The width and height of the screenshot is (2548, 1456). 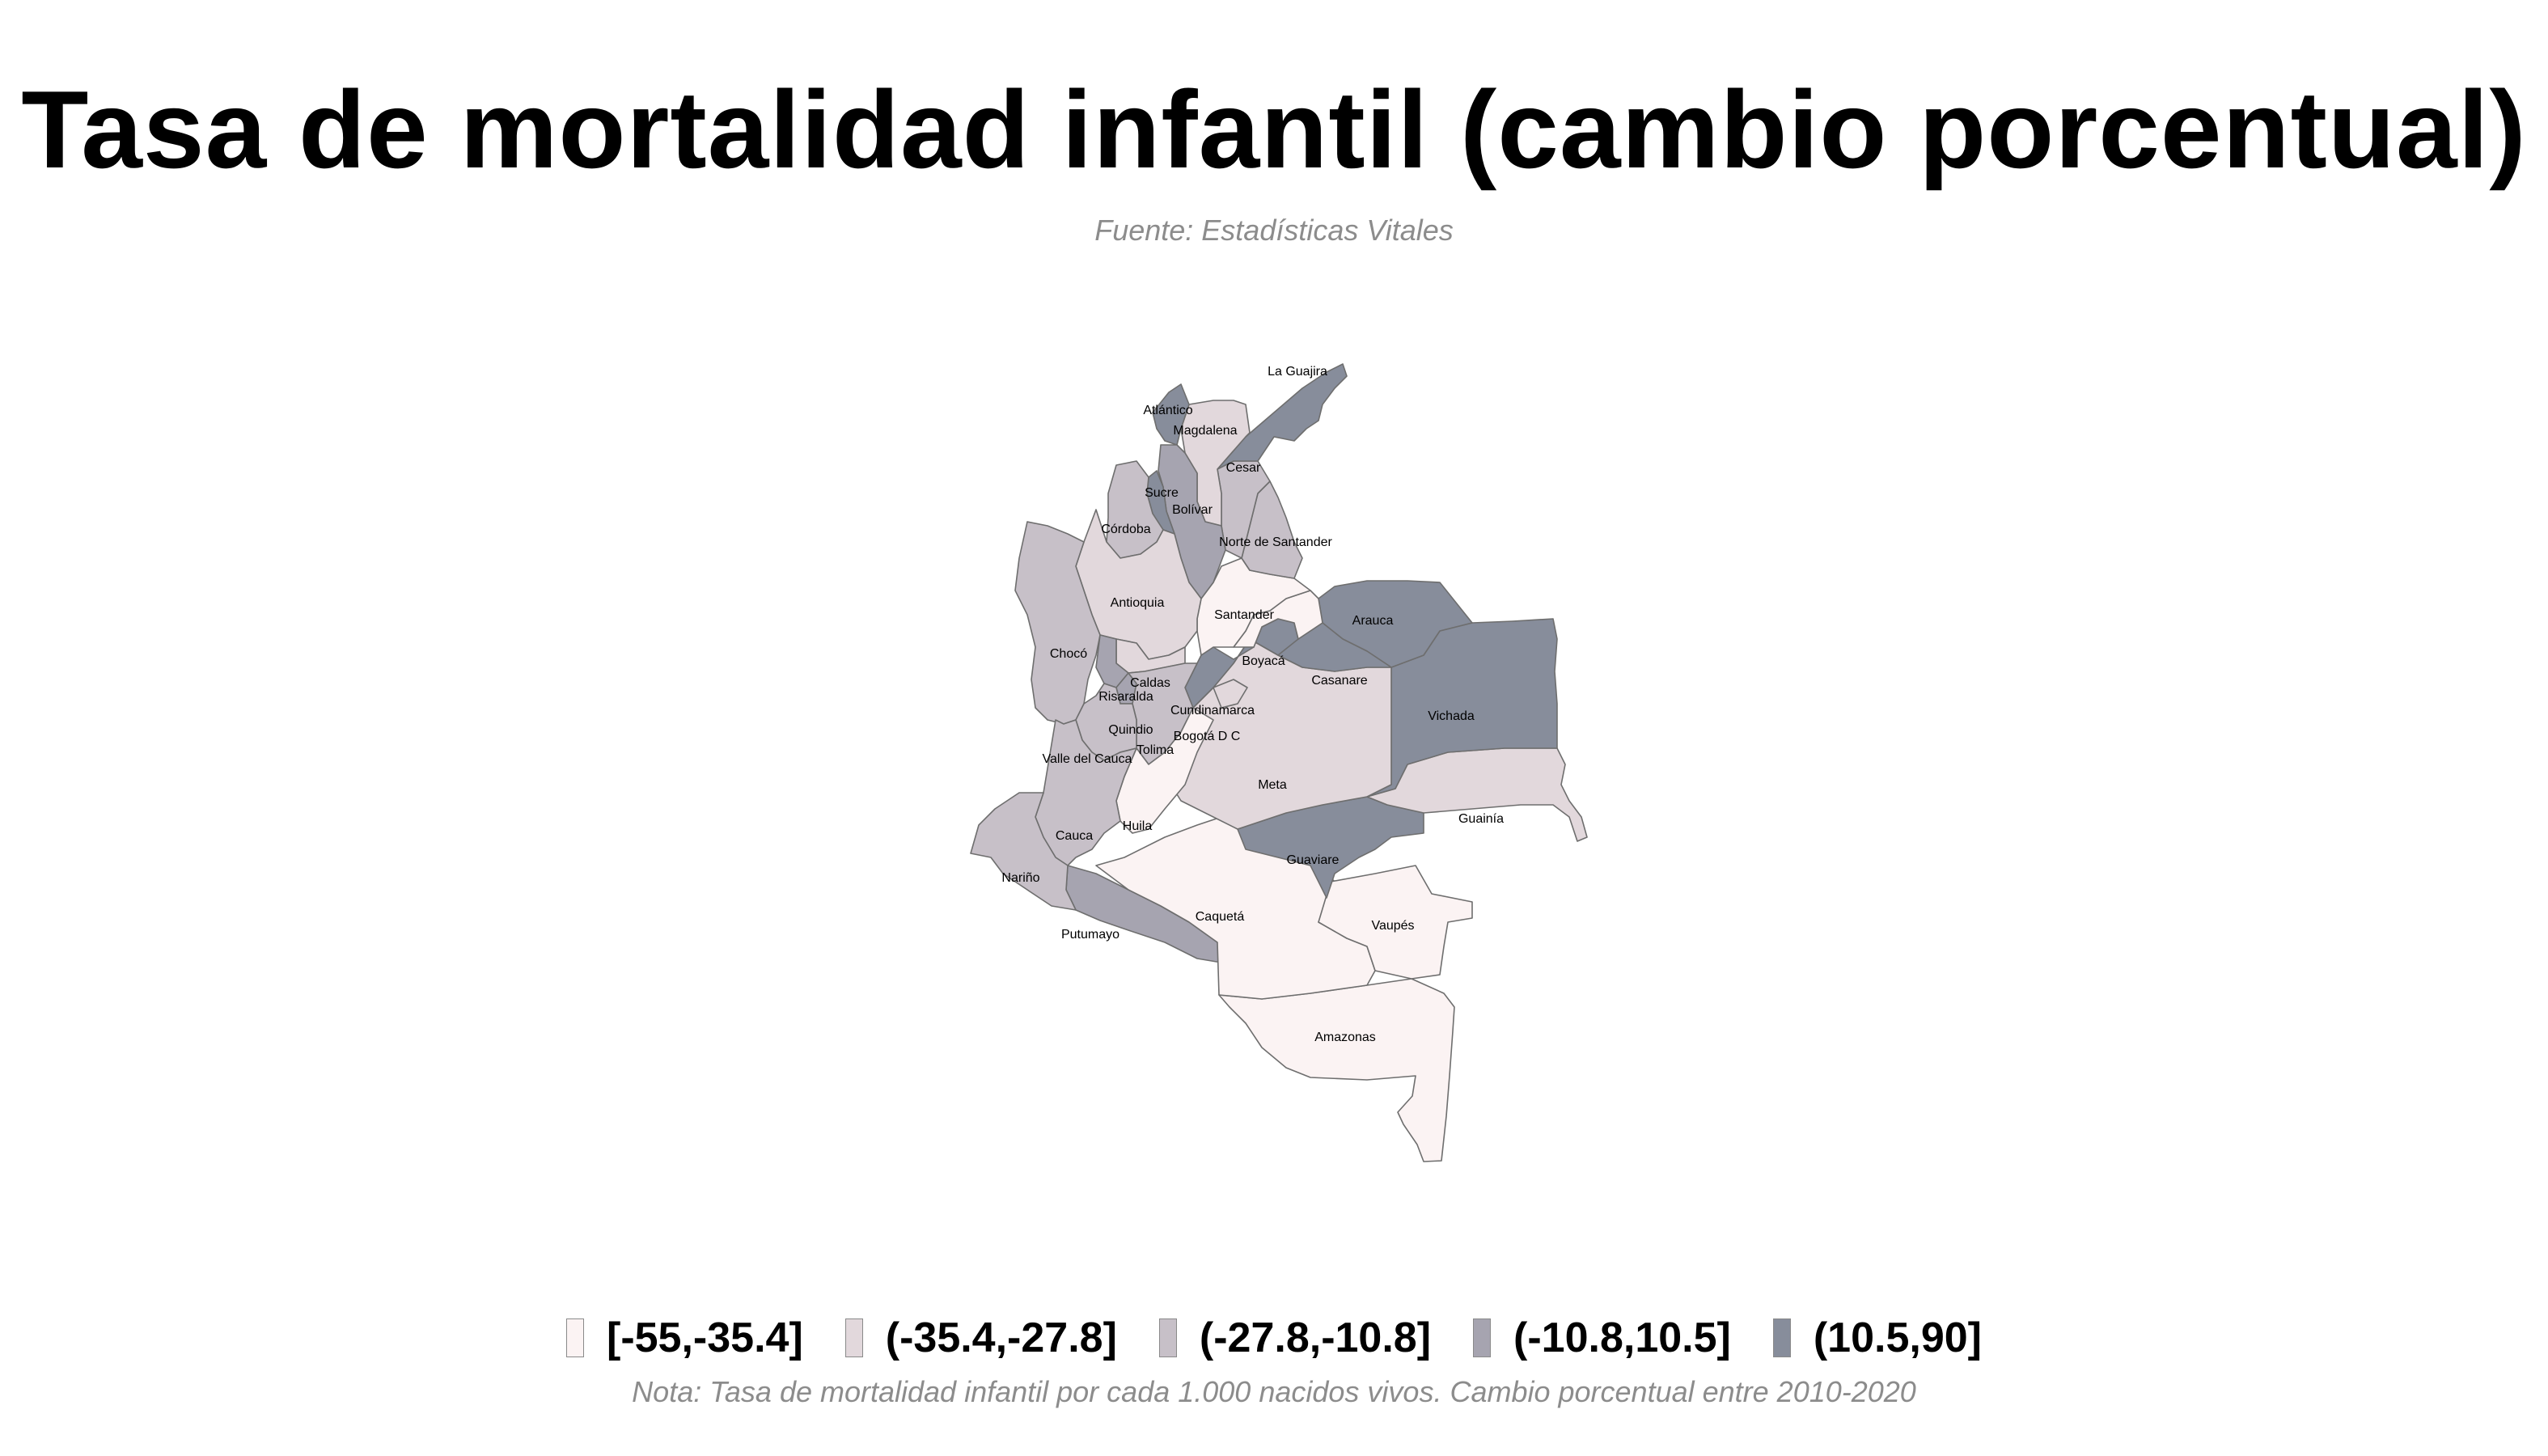 What do you see at coordinates (1150, 683) in the screenshot?
I see `department-label: Caldas` at bounding box center [1150, 683].